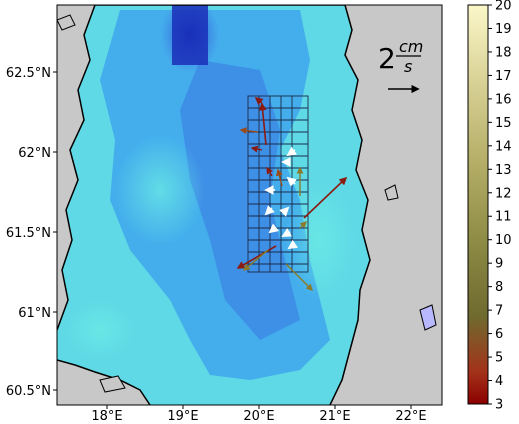  I want to click on colorbar-tick-label: 5, so click(499, 358).